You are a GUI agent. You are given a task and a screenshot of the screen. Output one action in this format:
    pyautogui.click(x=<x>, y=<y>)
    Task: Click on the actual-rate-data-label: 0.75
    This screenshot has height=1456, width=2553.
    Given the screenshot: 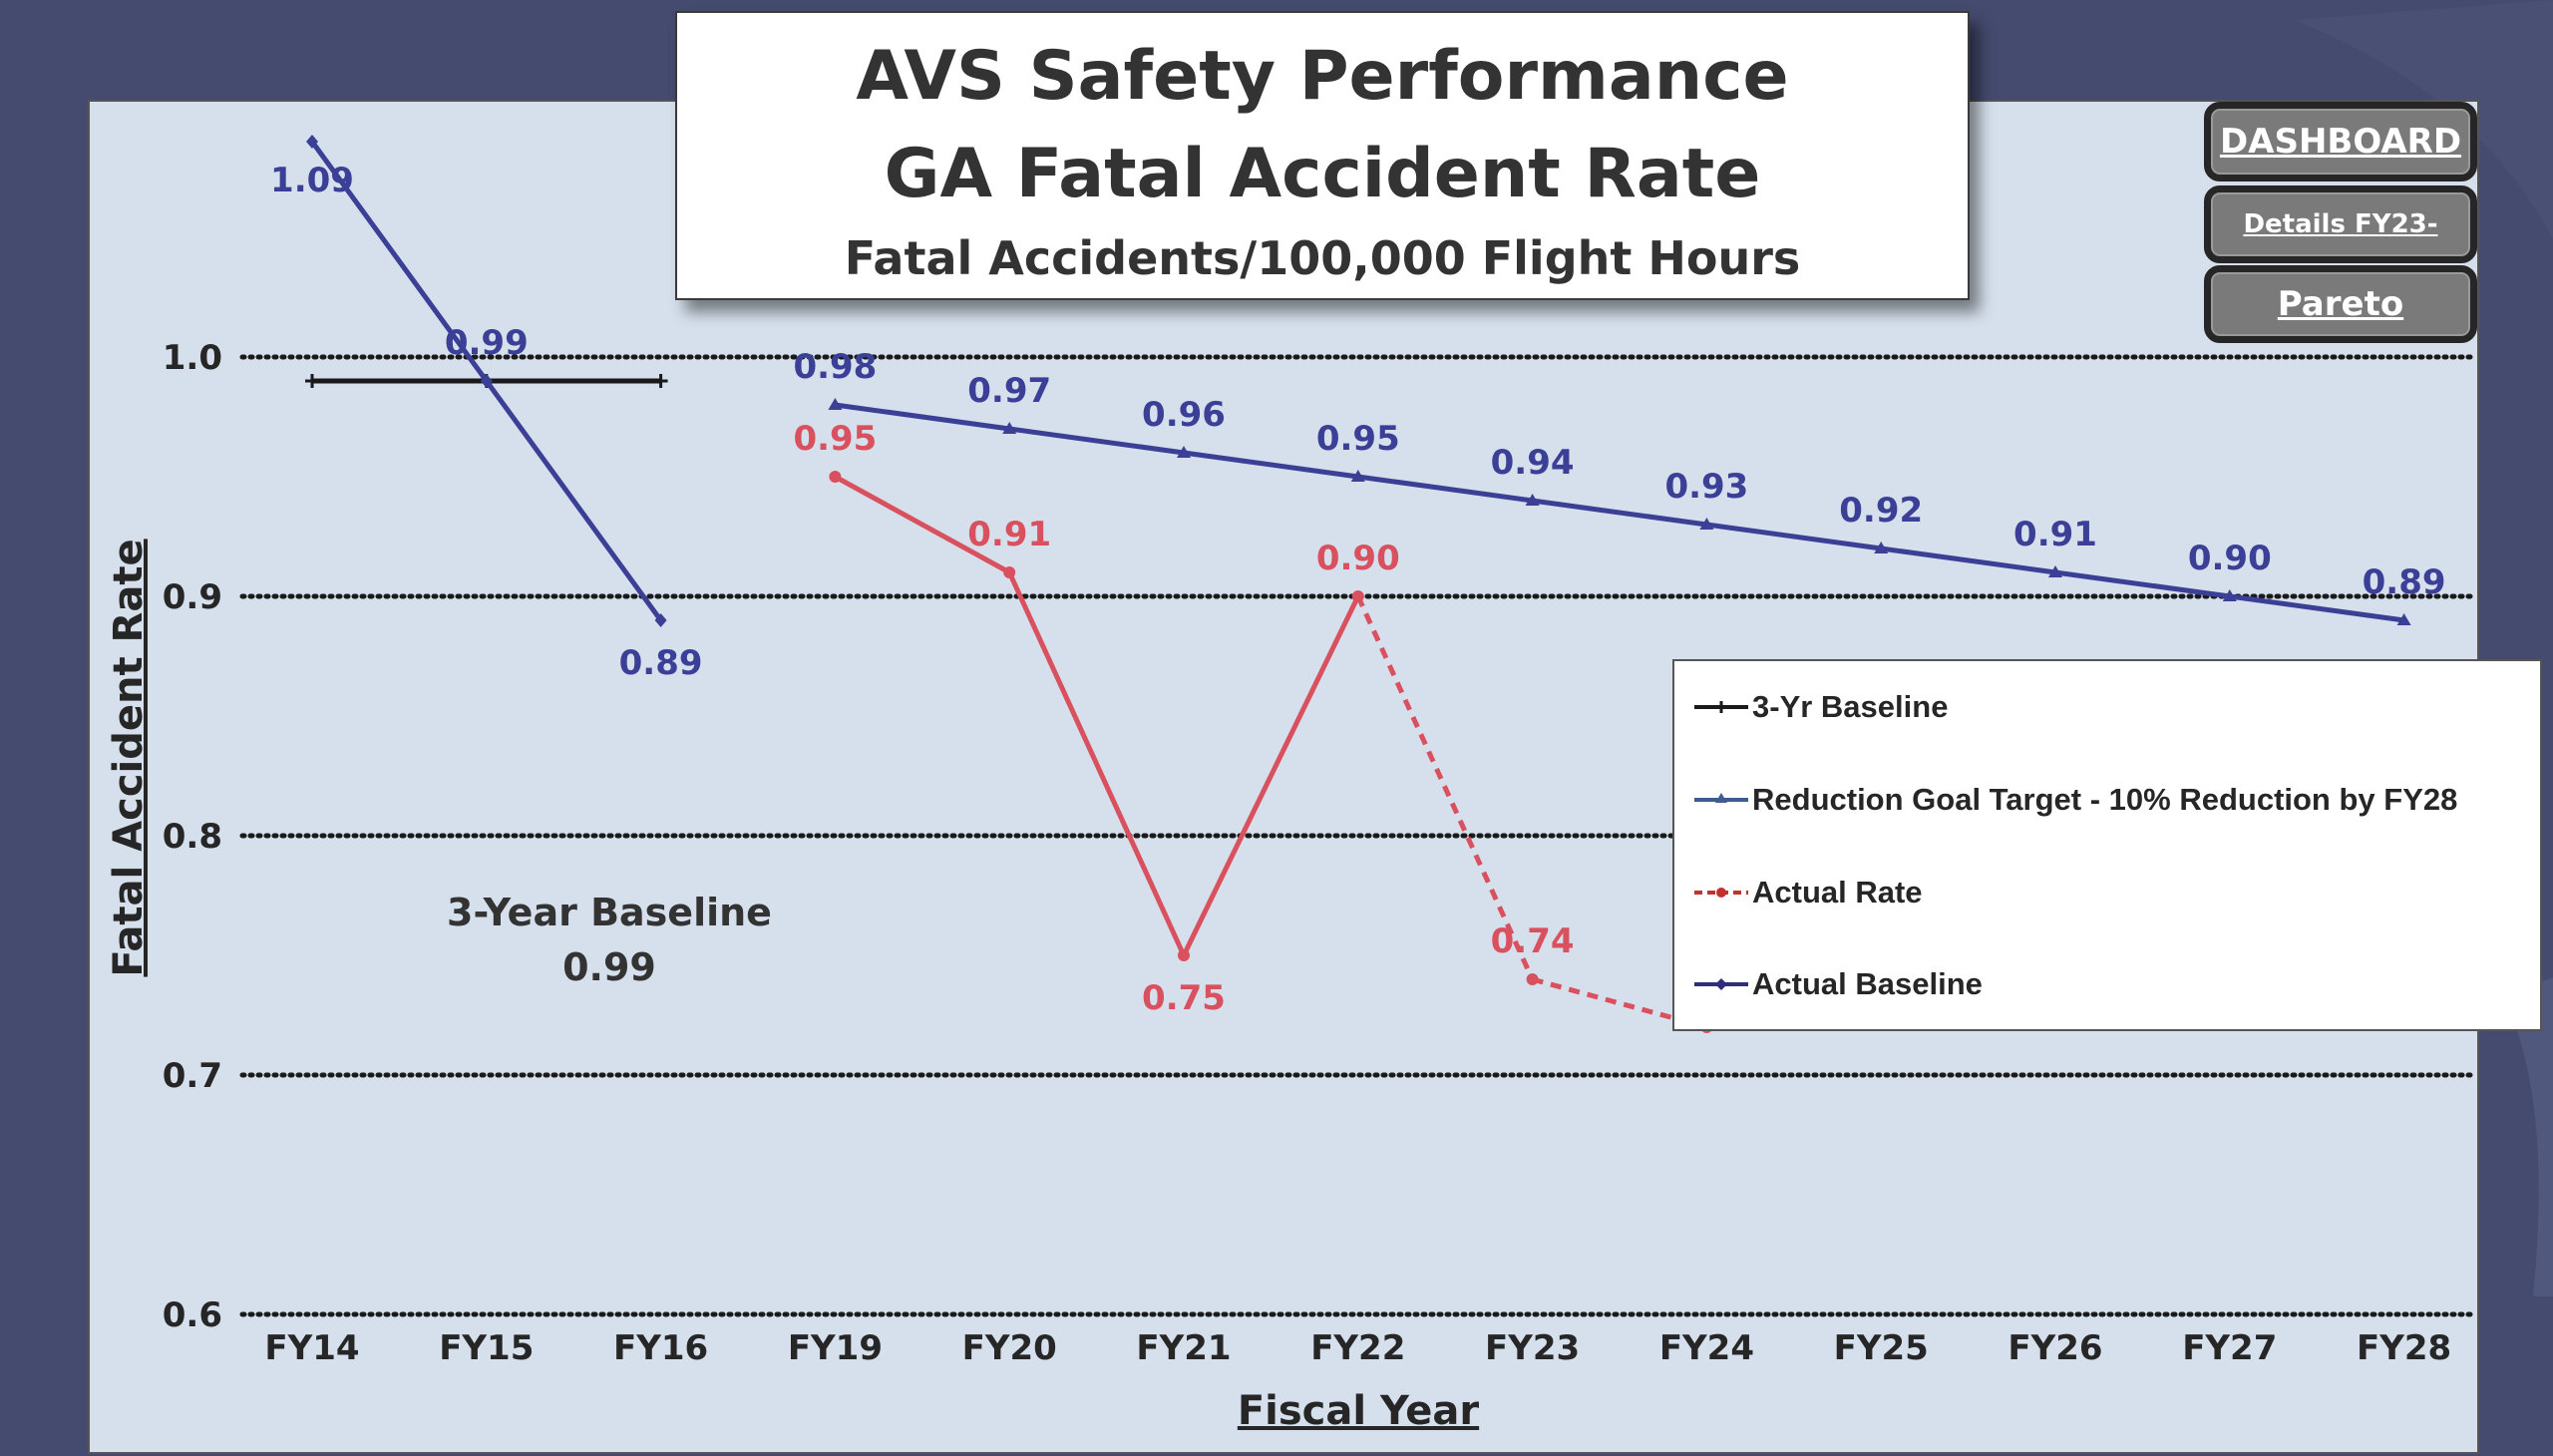 What is the action you would take?
    pyautogui.click(x=1184, y=998)
    